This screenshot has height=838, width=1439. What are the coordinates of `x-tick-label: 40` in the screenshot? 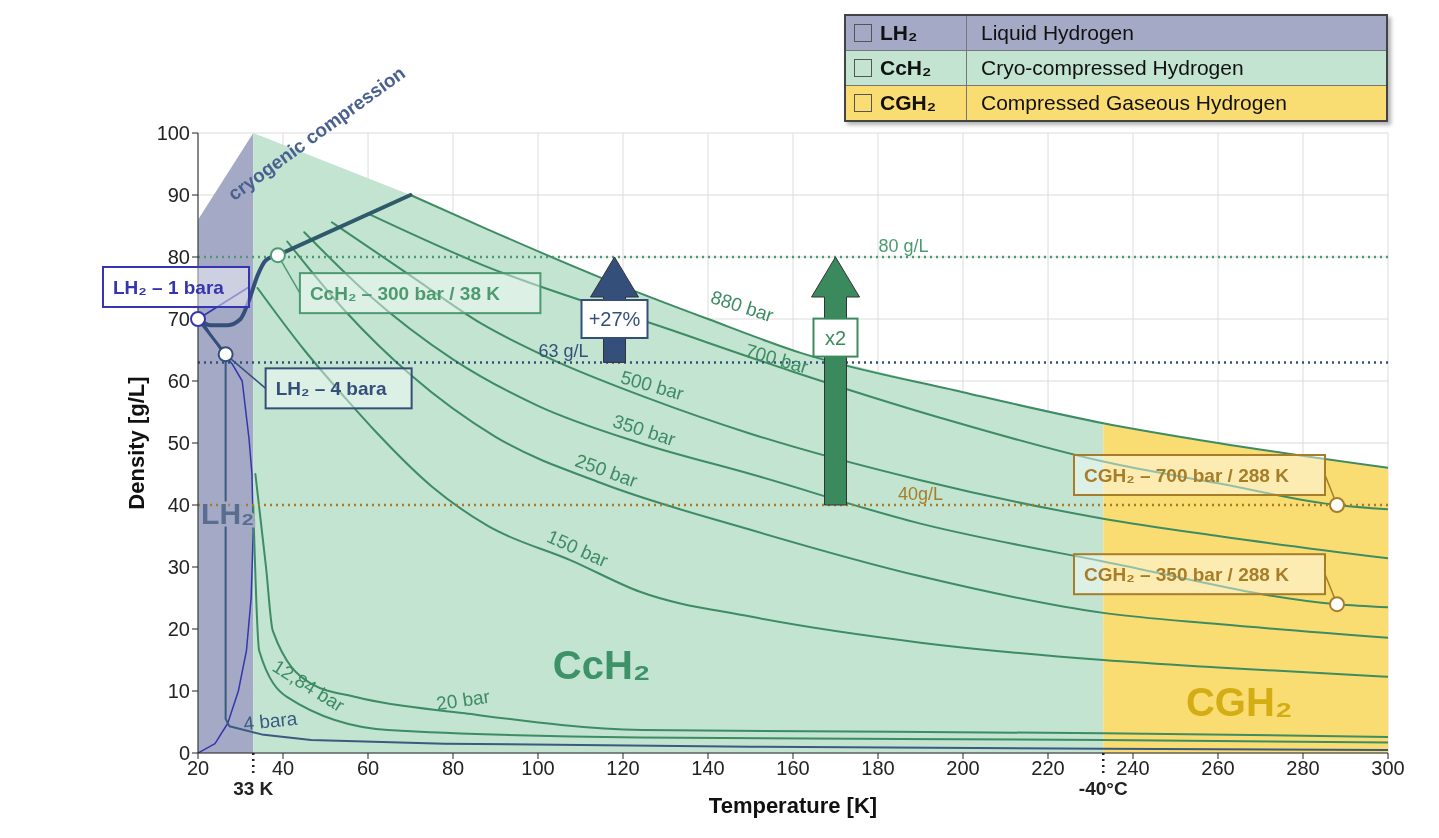 It's located at (283, 768).